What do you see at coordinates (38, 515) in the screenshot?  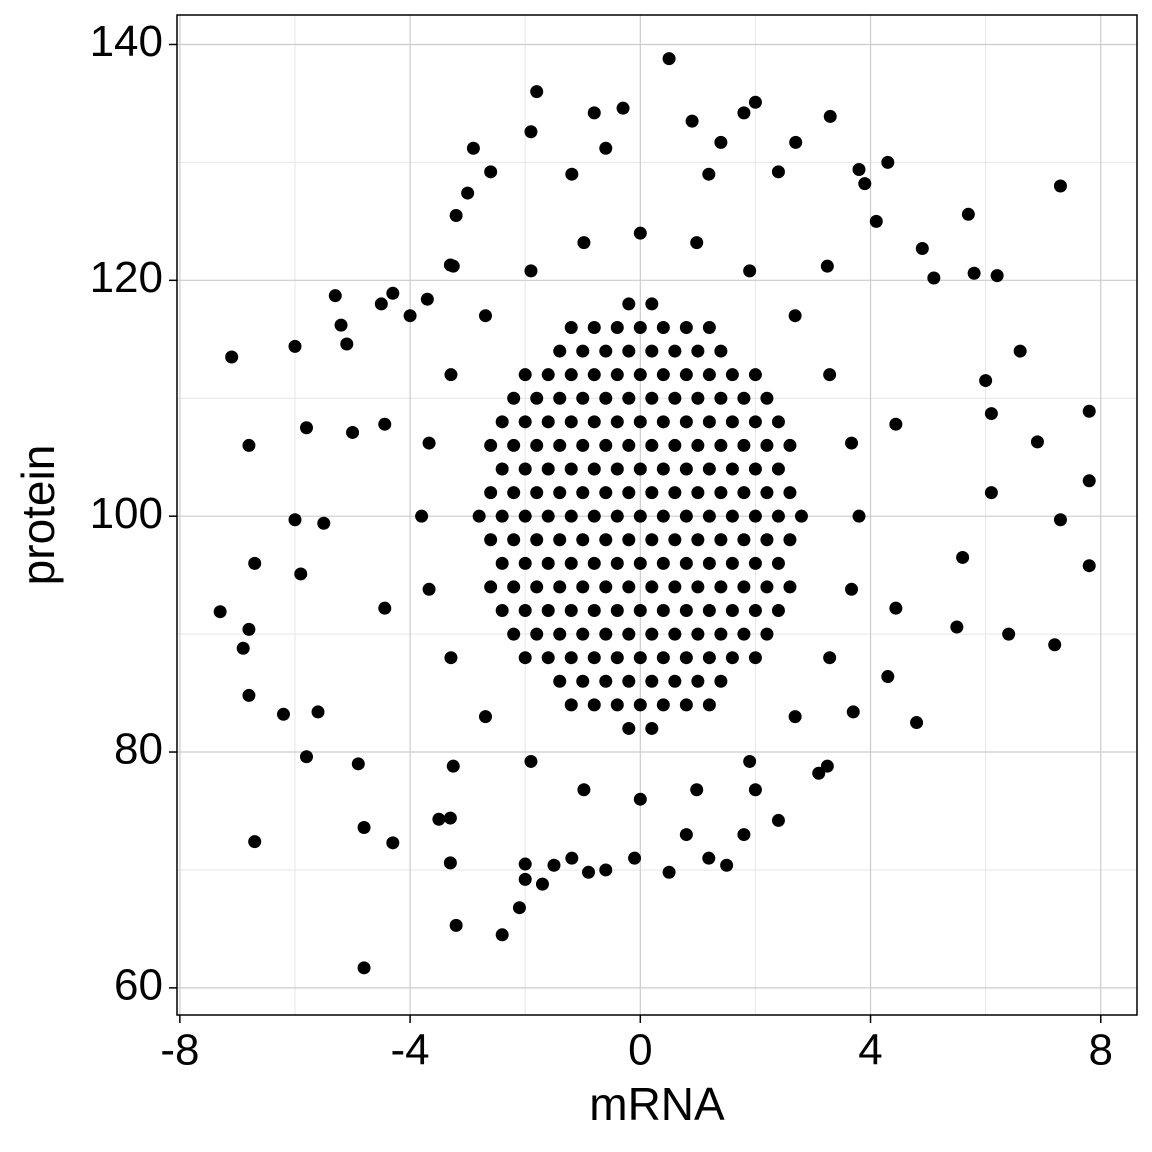 I see `y-axis-label: protein` at bounding box center [38, 515].